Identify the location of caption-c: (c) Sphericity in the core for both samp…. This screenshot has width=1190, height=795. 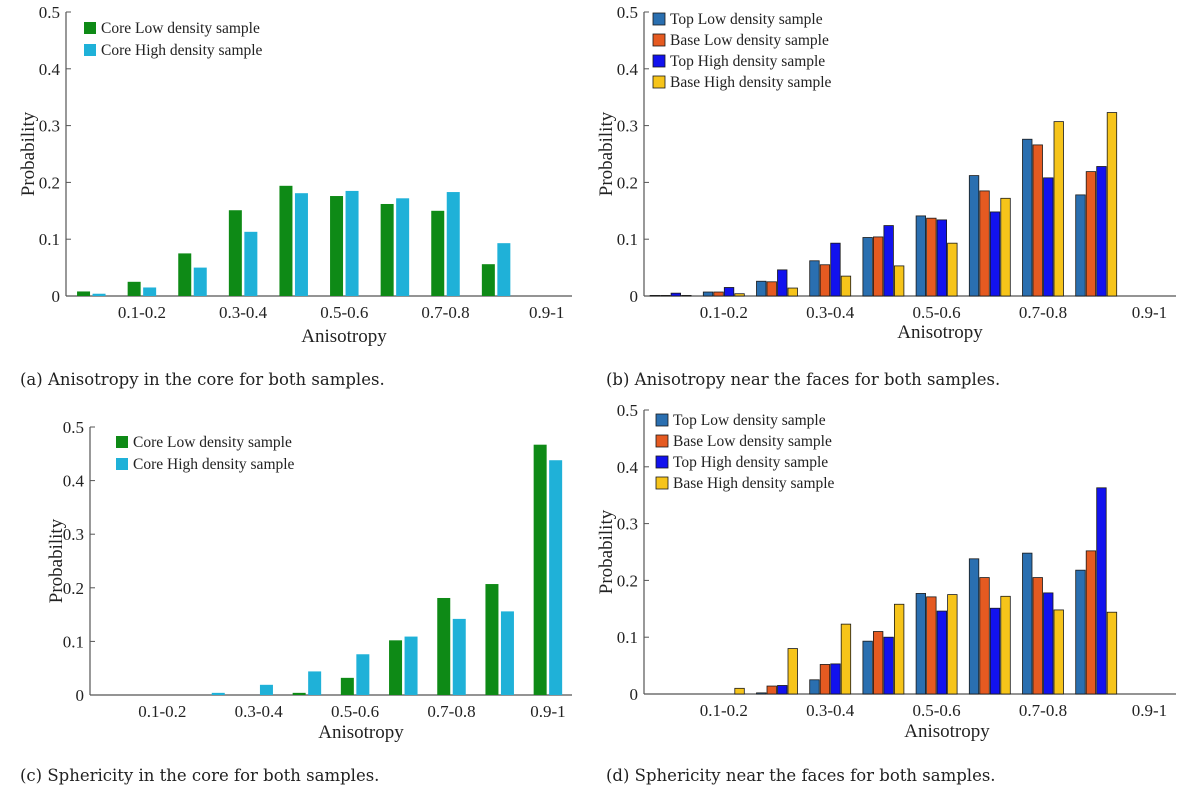
(200, 775).